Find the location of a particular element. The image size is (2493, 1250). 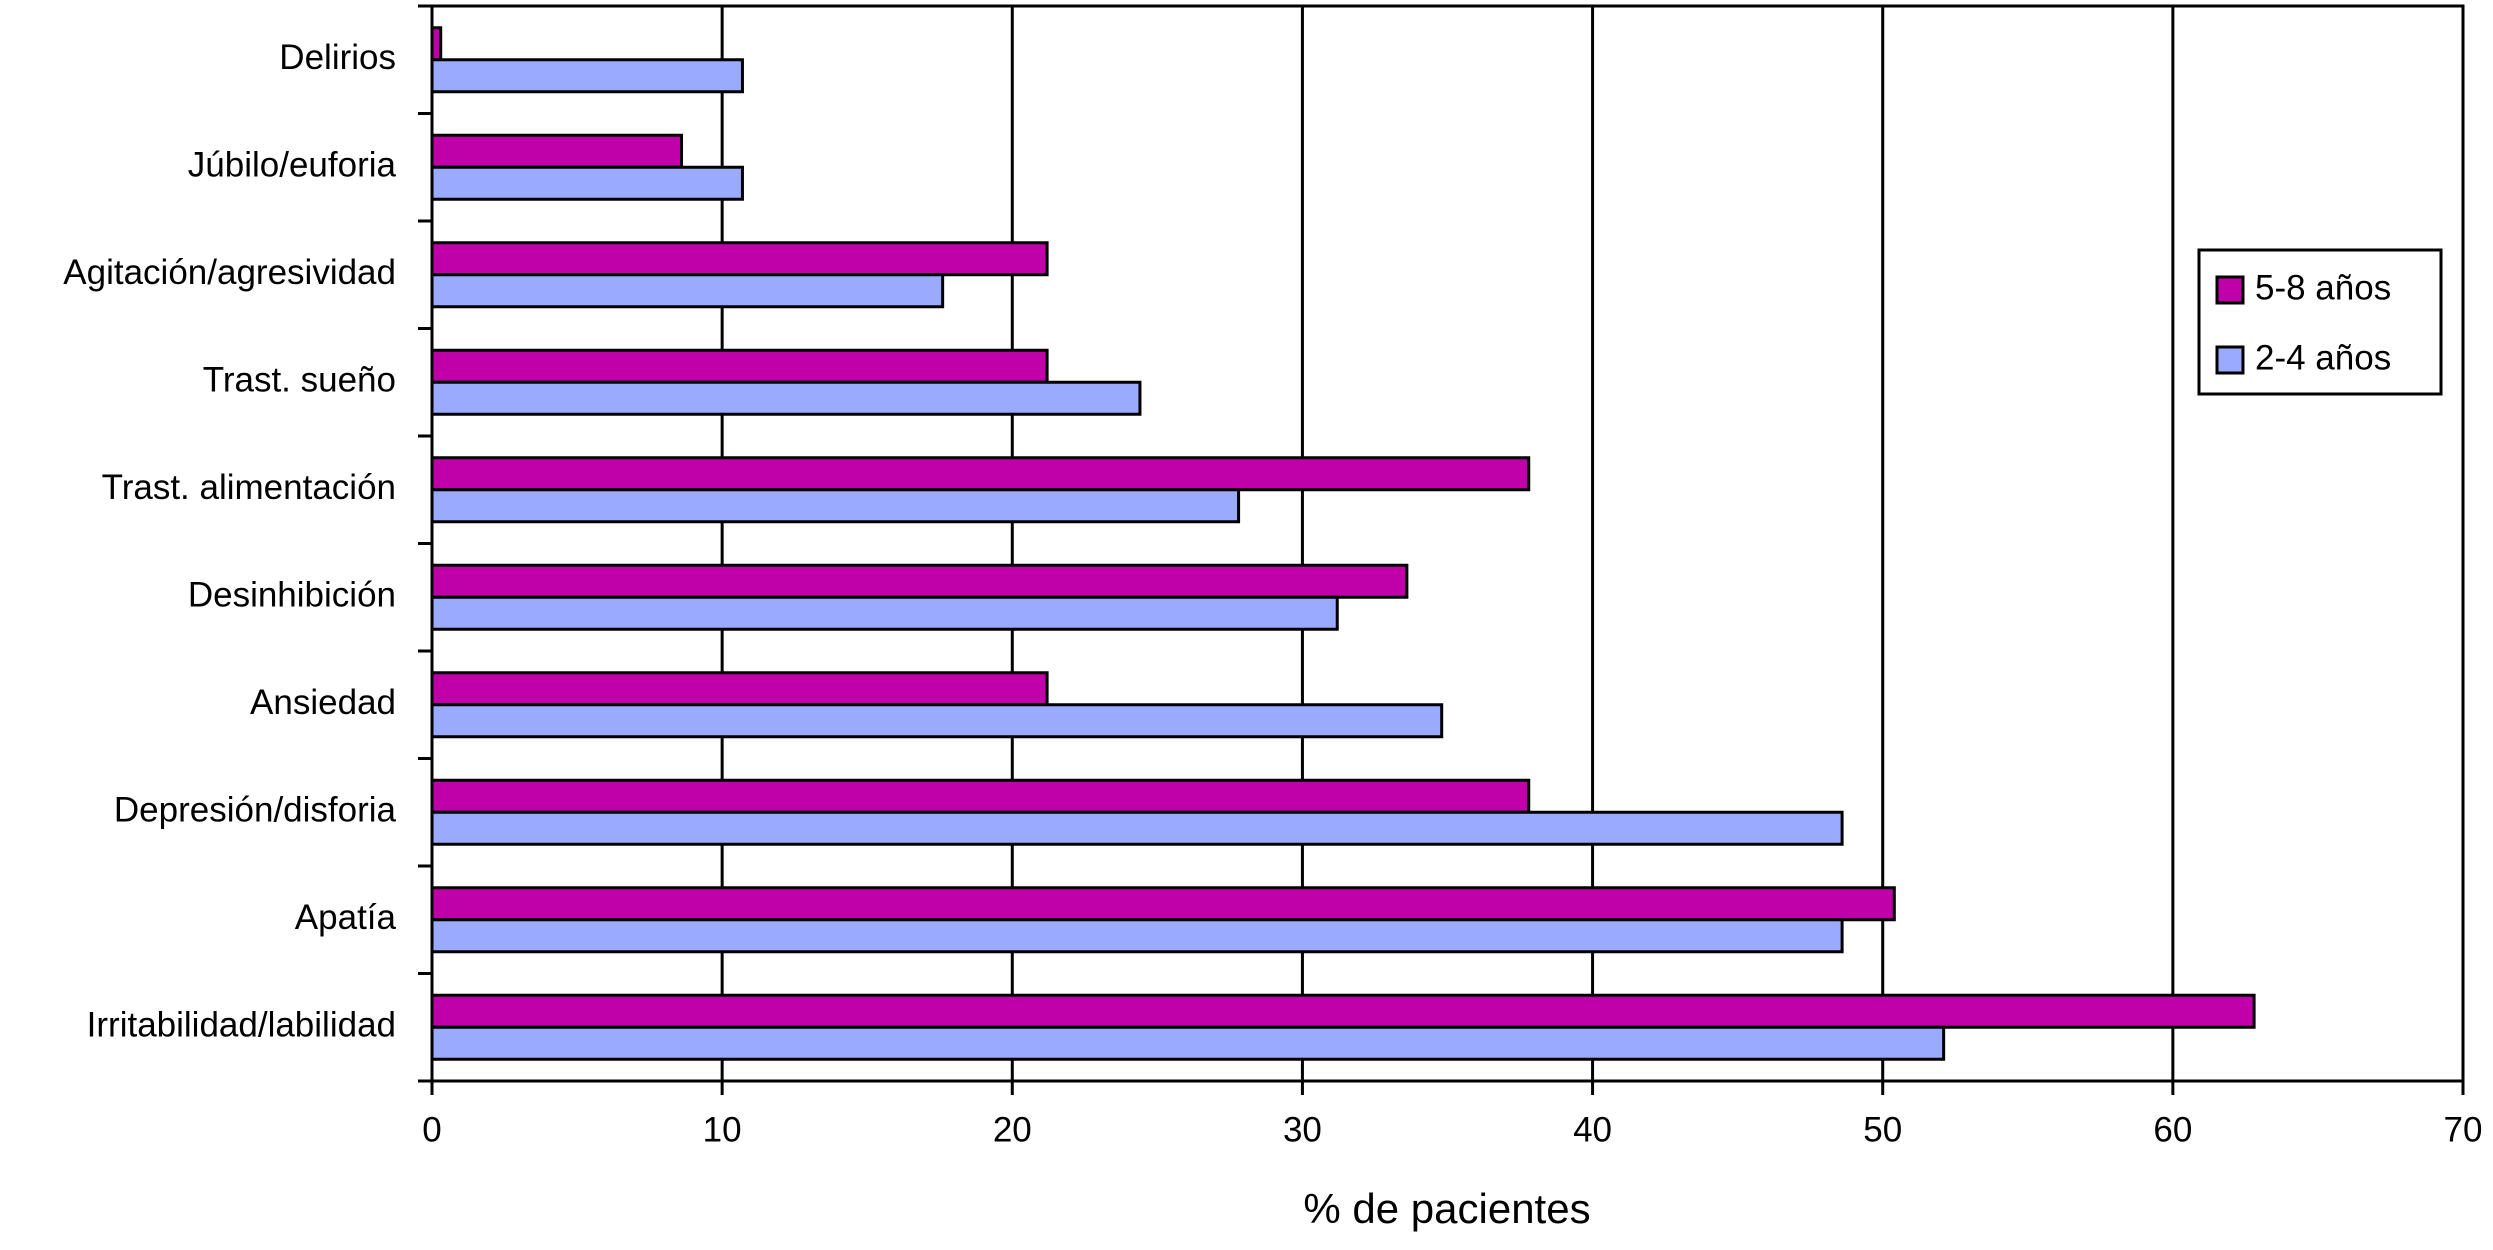

y-tick-label: Irritabilidad/labilidad is located at coordinates (241, 1025).